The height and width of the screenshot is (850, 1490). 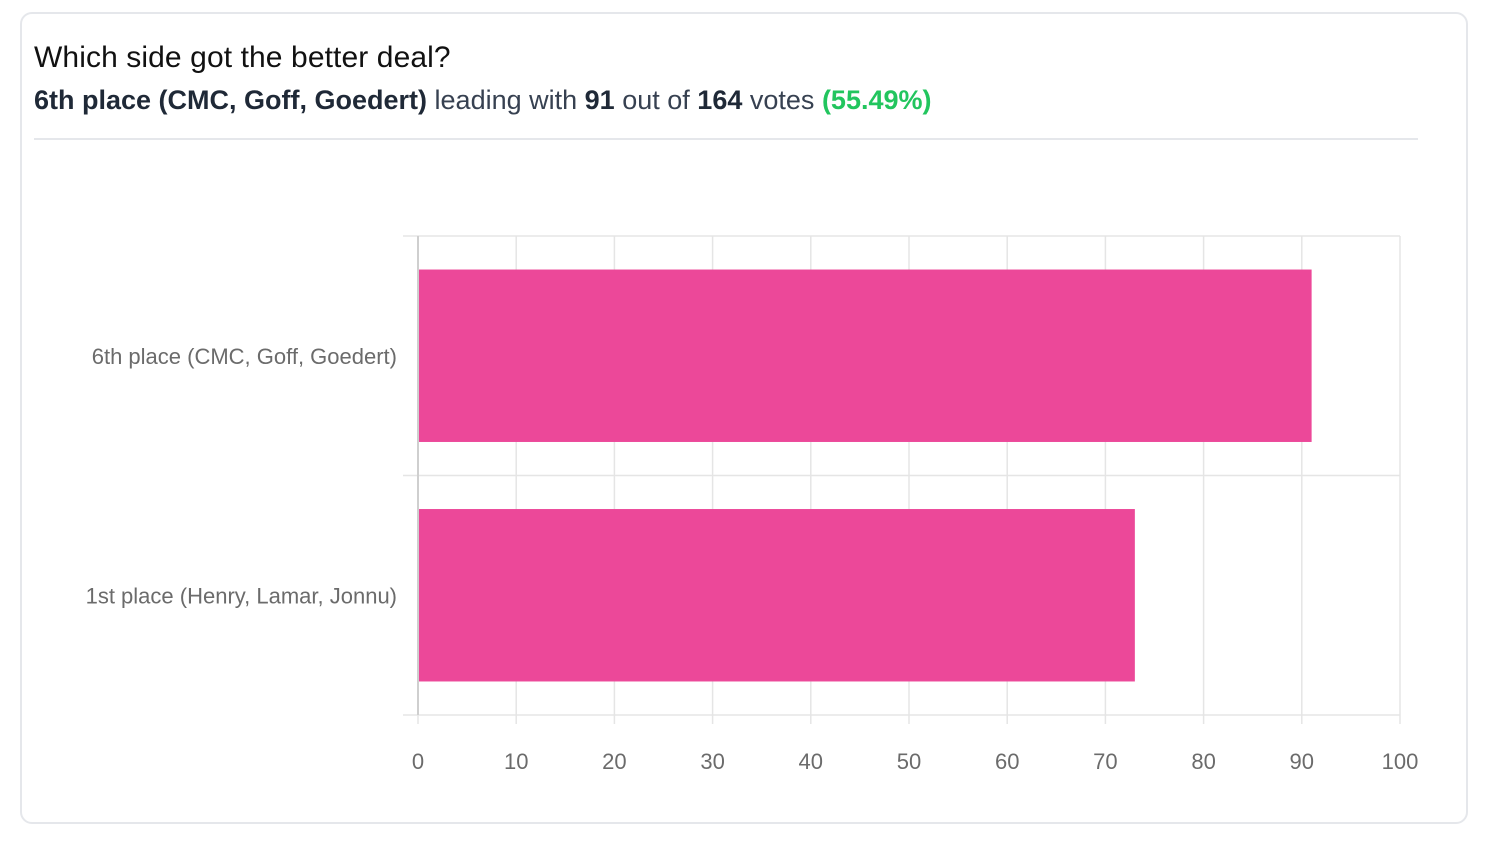 What do you see at coordinates (418, 761) in the screenshot?
I see `x-tick-label: 0` at bounding box center [418, 761].